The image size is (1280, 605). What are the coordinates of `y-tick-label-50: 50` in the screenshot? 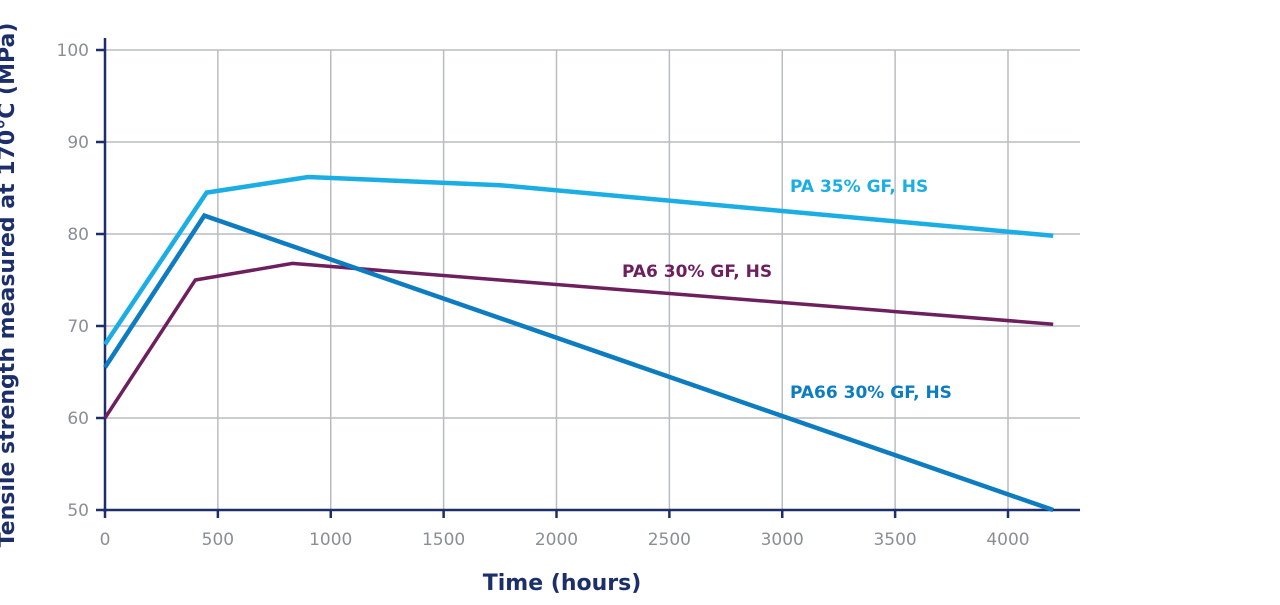 It's located at (78, 511).